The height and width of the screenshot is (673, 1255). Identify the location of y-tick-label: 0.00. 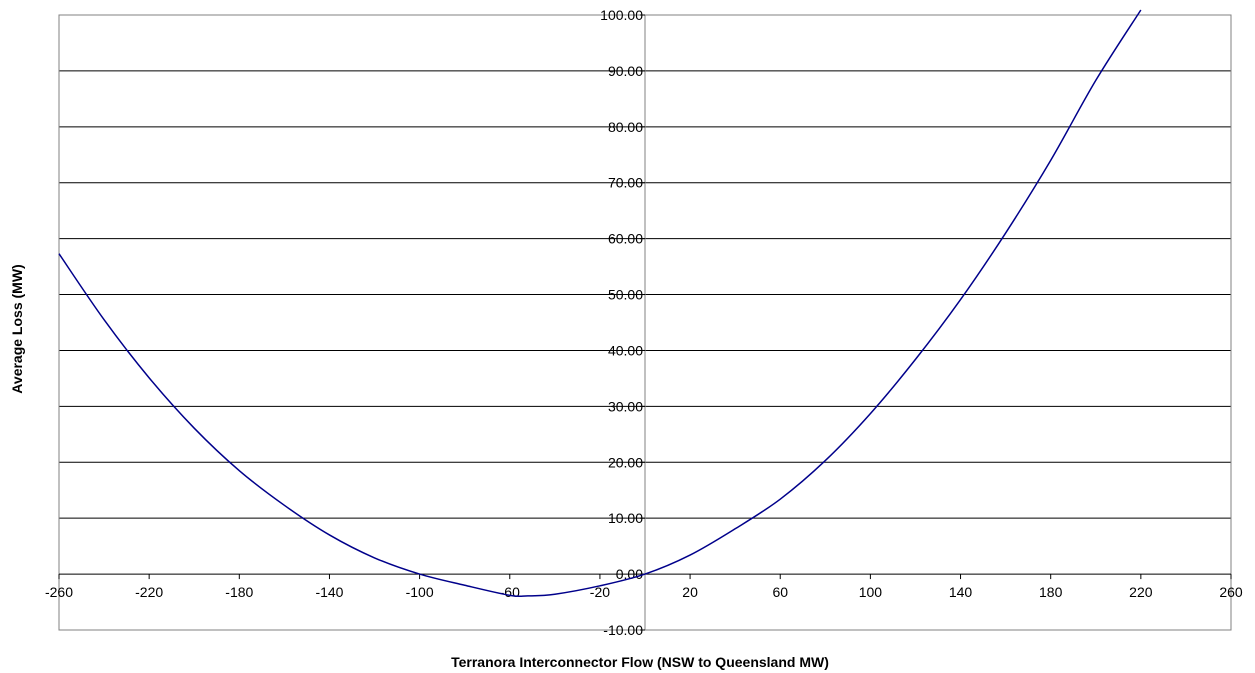
(629, 574).